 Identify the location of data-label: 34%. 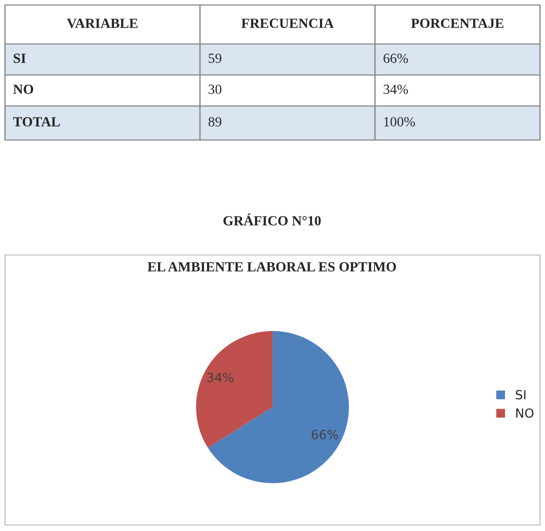
(220, 377).